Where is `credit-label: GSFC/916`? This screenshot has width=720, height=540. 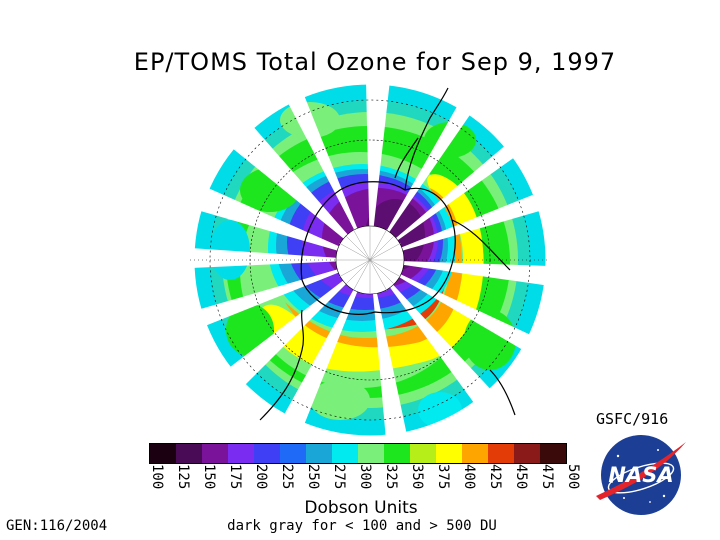 credit-label: GSFC/916 is located at coordinates (632, 419).